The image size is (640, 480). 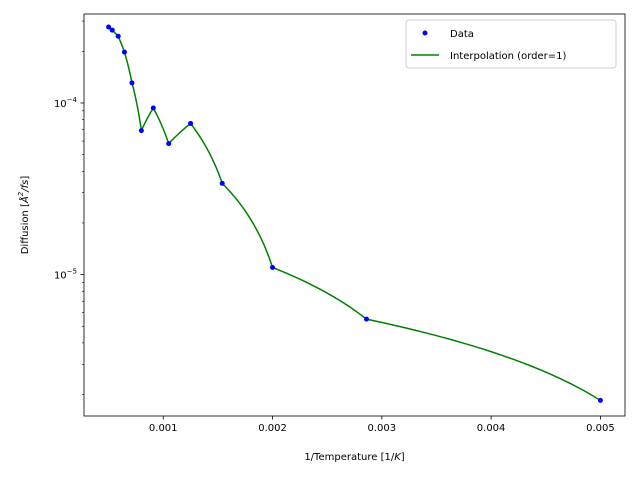 I want to click on x-axis: 0.001 0.002 0.003 0.004 0.005, so click(x=382, y=425).